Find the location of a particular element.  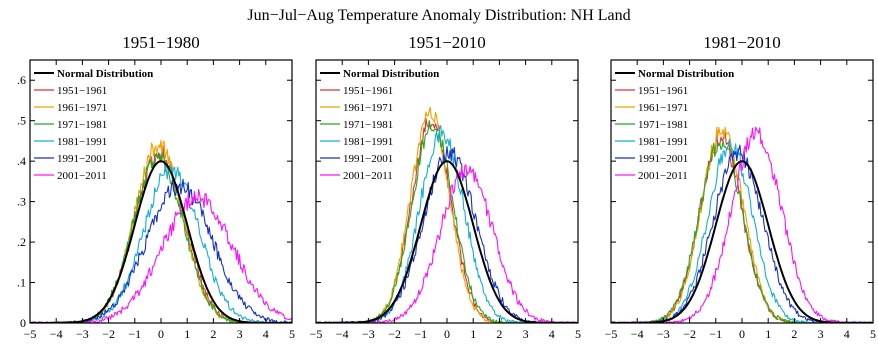

y-tick-label: .3 is located at coordinates (21, 202).